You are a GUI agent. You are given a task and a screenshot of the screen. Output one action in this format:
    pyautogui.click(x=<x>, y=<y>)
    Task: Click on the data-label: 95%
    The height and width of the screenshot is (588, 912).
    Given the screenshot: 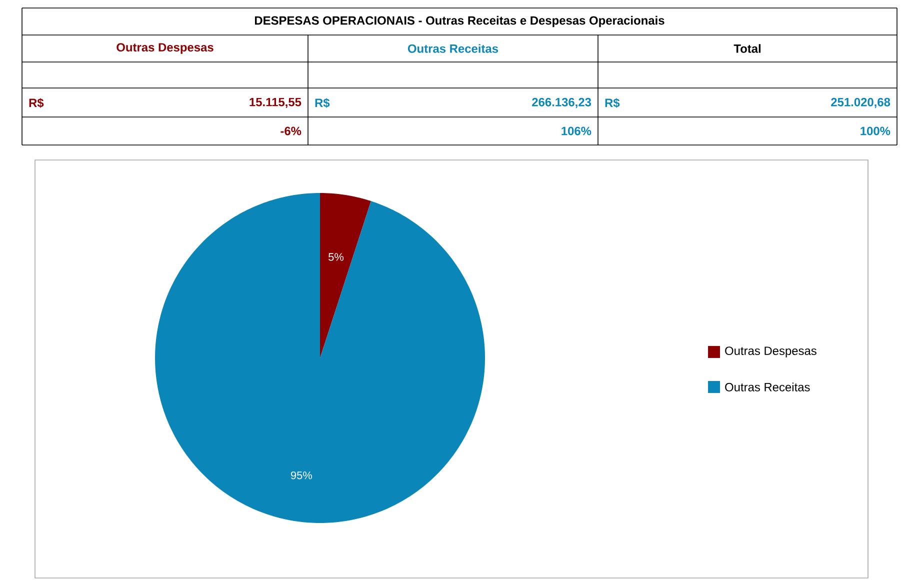 What is the action you would take?
    pyautogui.click(x=301, y=475)
    